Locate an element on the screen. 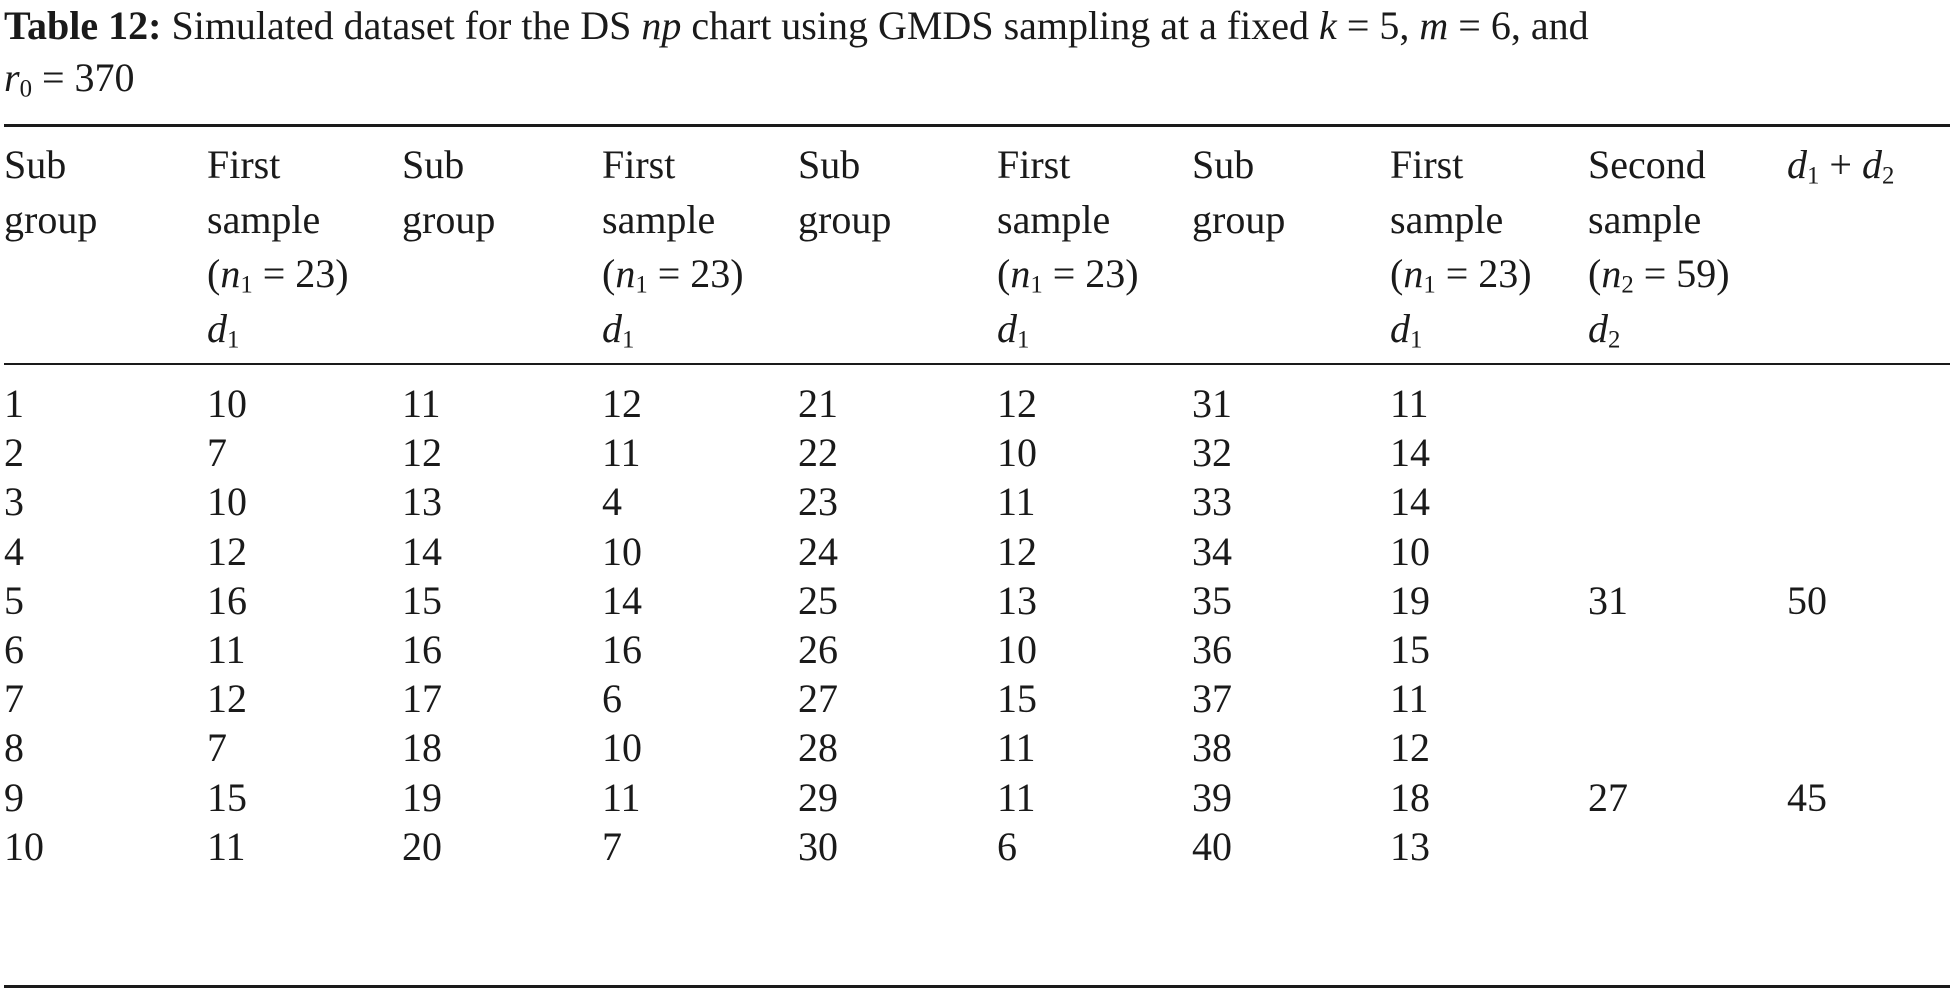 This screenshot has height=992, width=1954. header-n2-sub: 2 is located at coordinates (1627, 285).